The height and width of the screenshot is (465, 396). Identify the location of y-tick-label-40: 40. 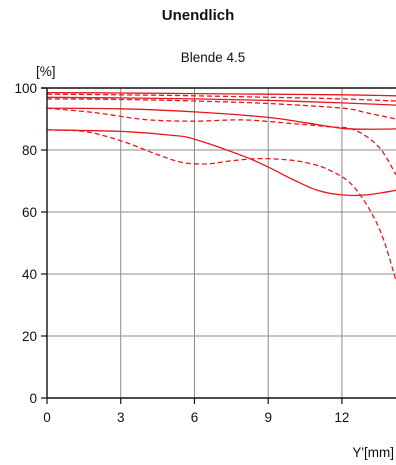
(29, 274).